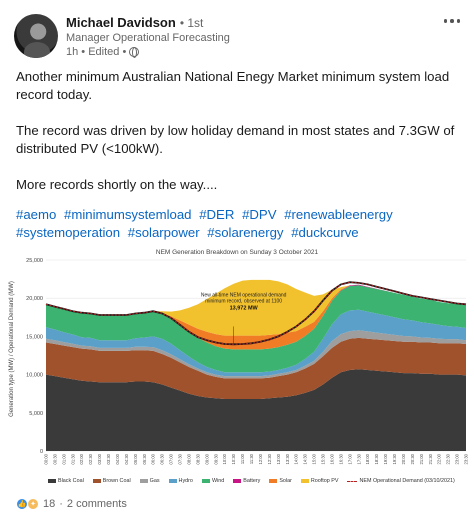  Describe the element at coordinates (407, 481) in the screenshot. I see `legend-label: NEM Operational Demand (03/10/2021)` at that location.